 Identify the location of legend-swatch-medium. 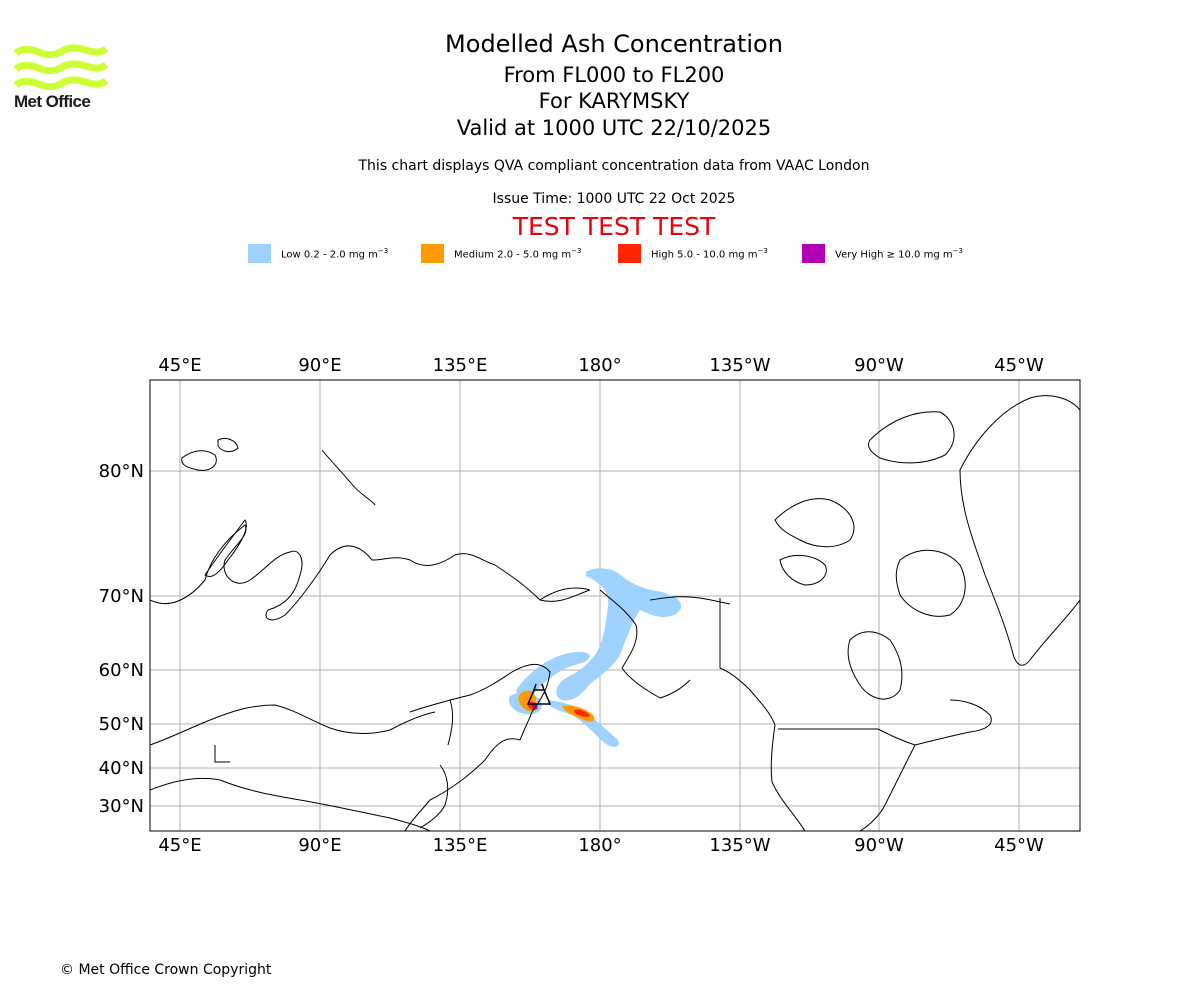
(432, 253).